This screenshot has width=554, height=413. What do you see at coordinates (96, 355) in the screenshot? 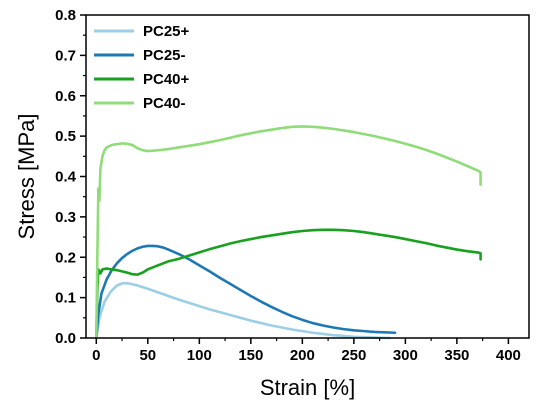
I see `x-tick-label: 0` at bounding box center [96, 355].